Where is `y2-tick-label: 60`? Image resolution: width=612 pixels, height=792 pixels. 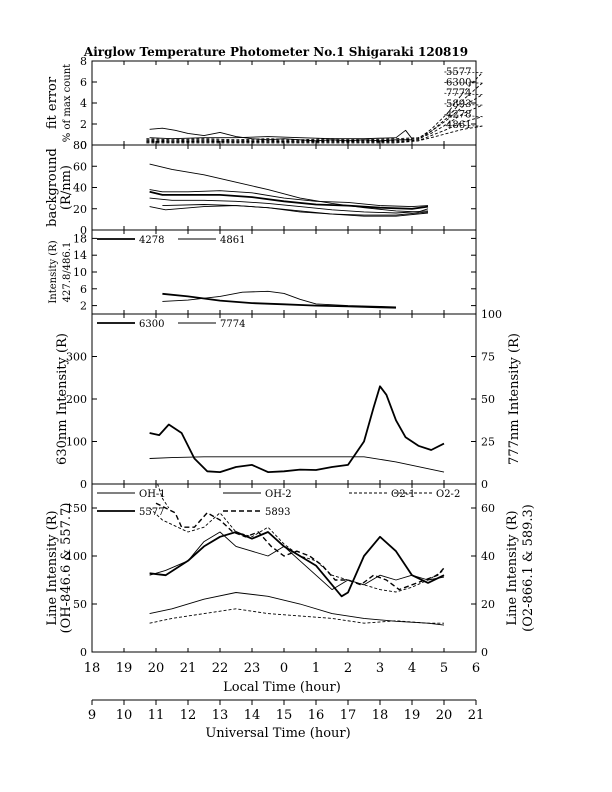
y2-tick-label: 60 is located at coordinates (488, 508).